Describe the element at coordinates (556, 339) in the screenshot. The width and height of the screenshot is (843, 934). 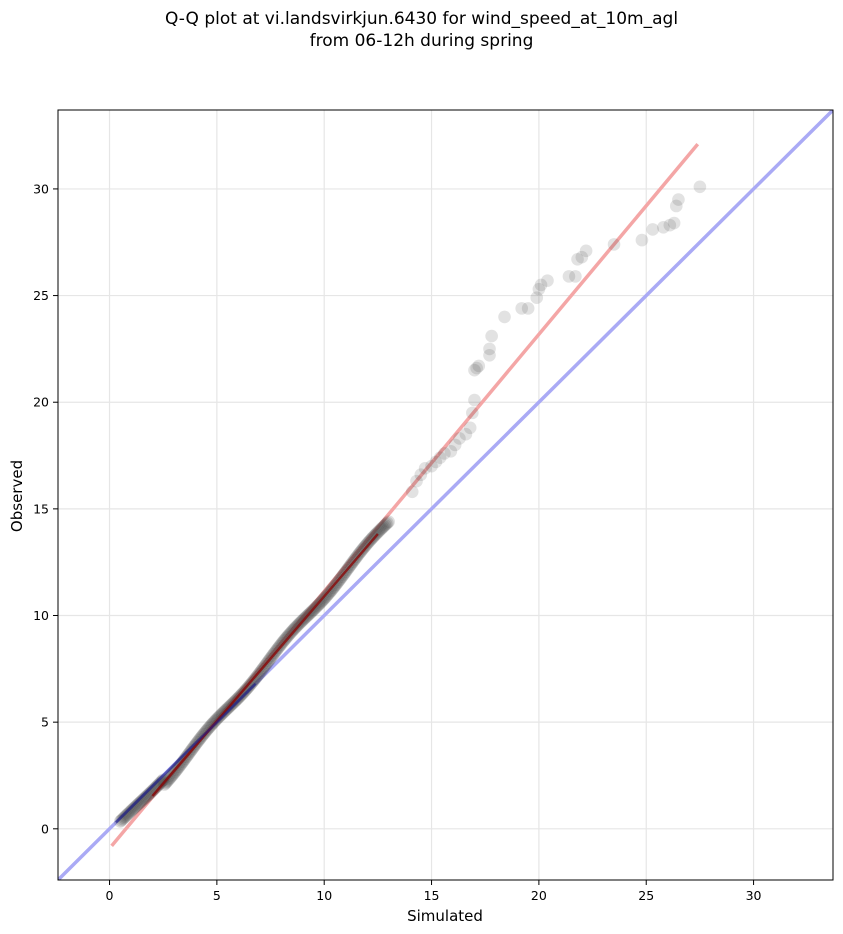
I see `sparse-points` at that location.